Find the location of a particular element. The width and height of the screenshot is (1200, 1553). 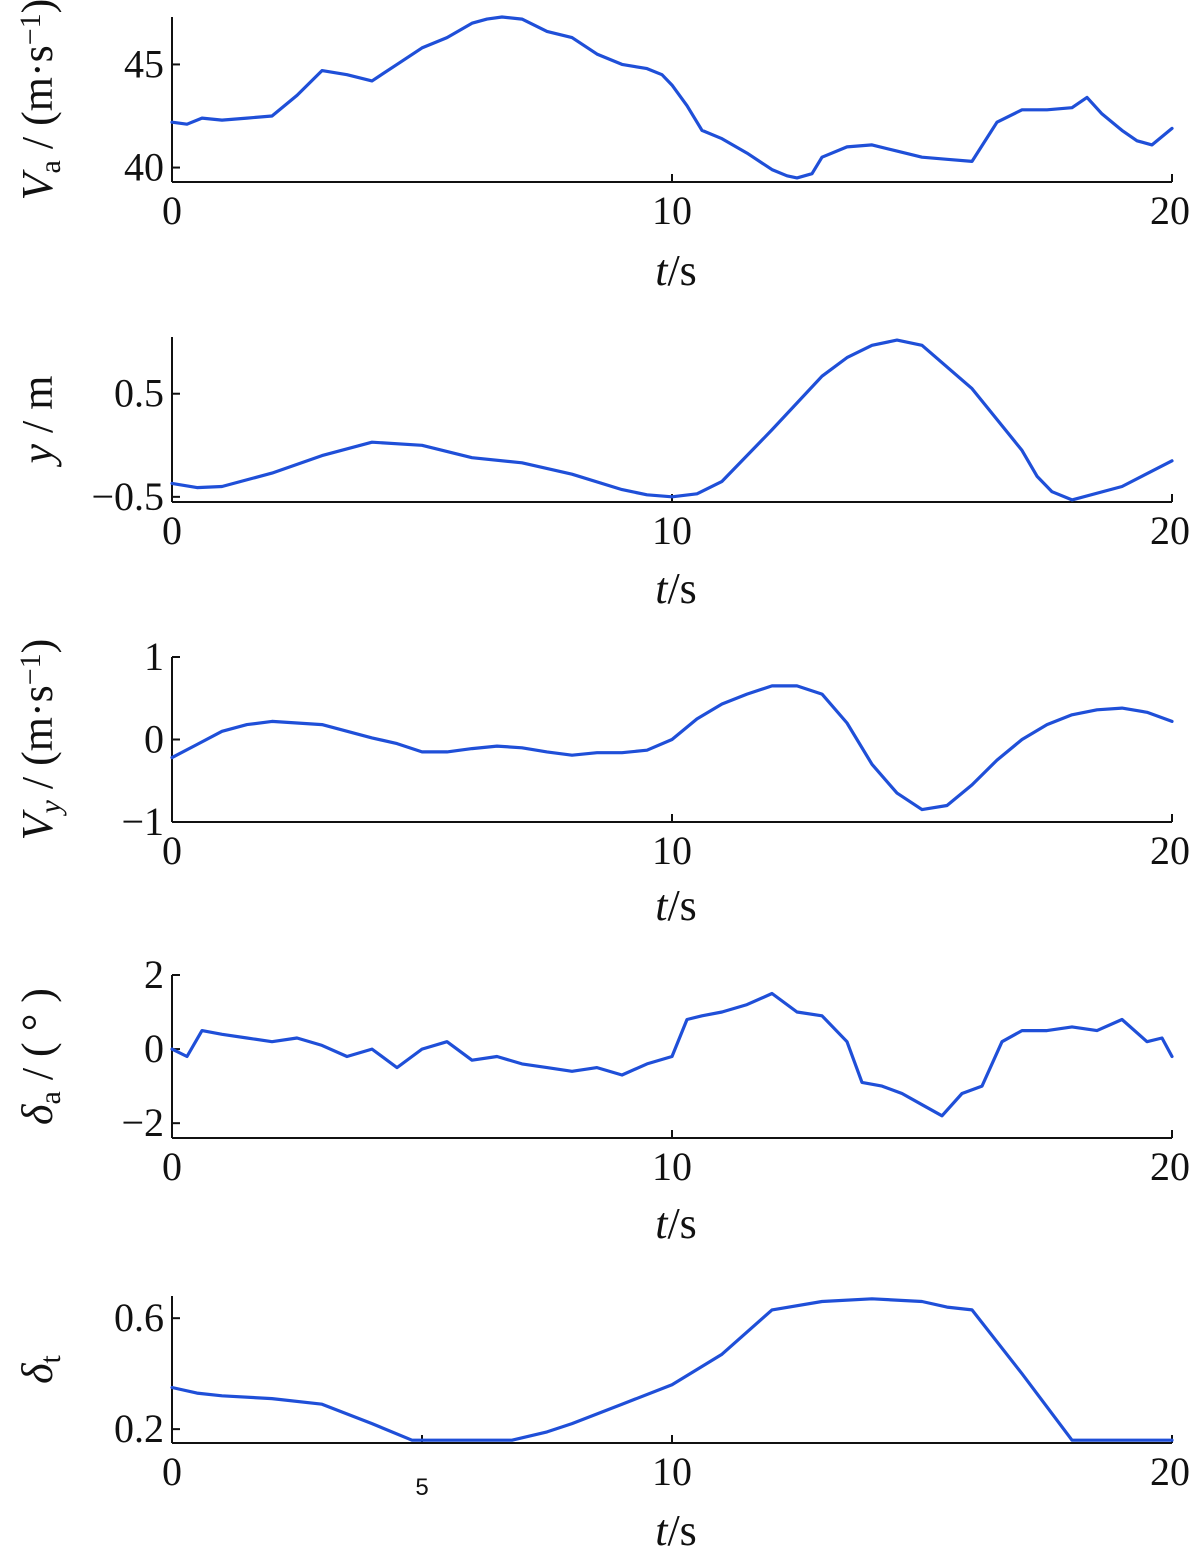

y-tick-label: 0.6 is located at coordinates (139, 1317).